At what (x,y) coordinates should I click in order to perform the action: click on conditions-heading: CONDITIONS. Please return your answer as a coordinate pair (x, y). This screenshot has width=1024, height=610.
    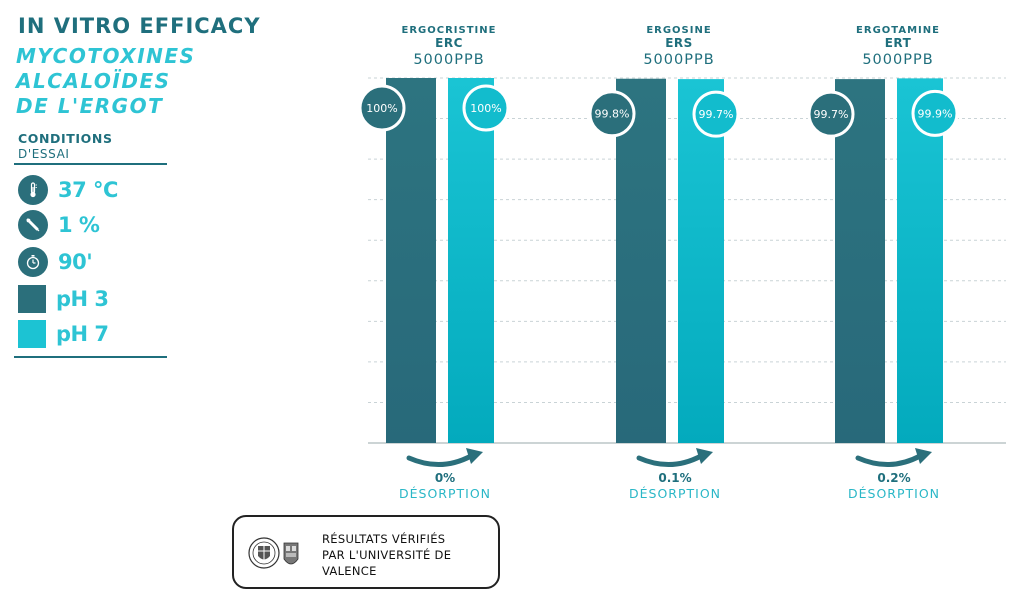
    Looking at the image, I should click on (65, 138).